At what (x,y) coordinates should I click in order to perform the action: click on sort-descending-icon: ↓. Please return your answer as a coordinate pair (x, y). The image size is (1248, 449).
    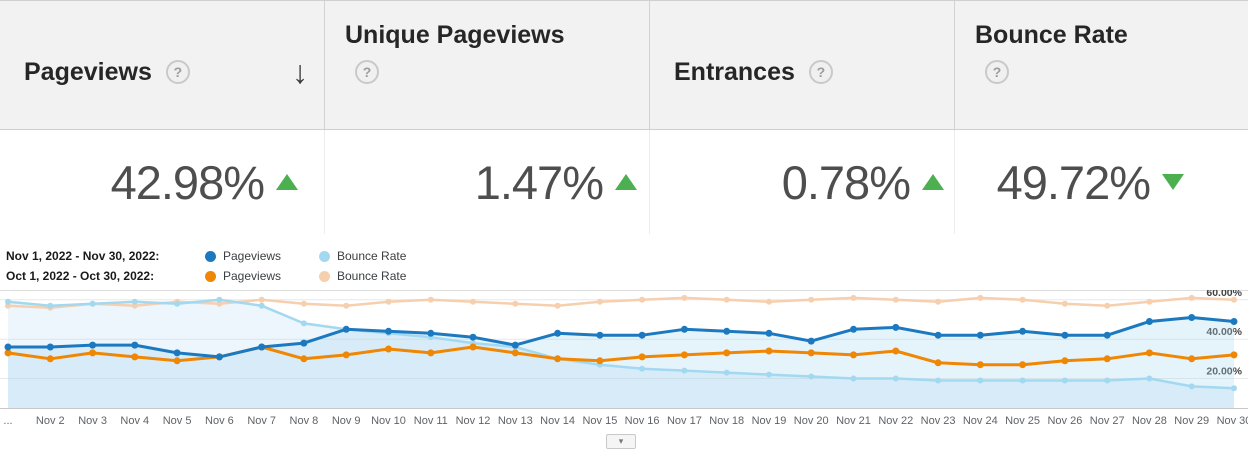
    Looking at the image, I should click on (300, 72).